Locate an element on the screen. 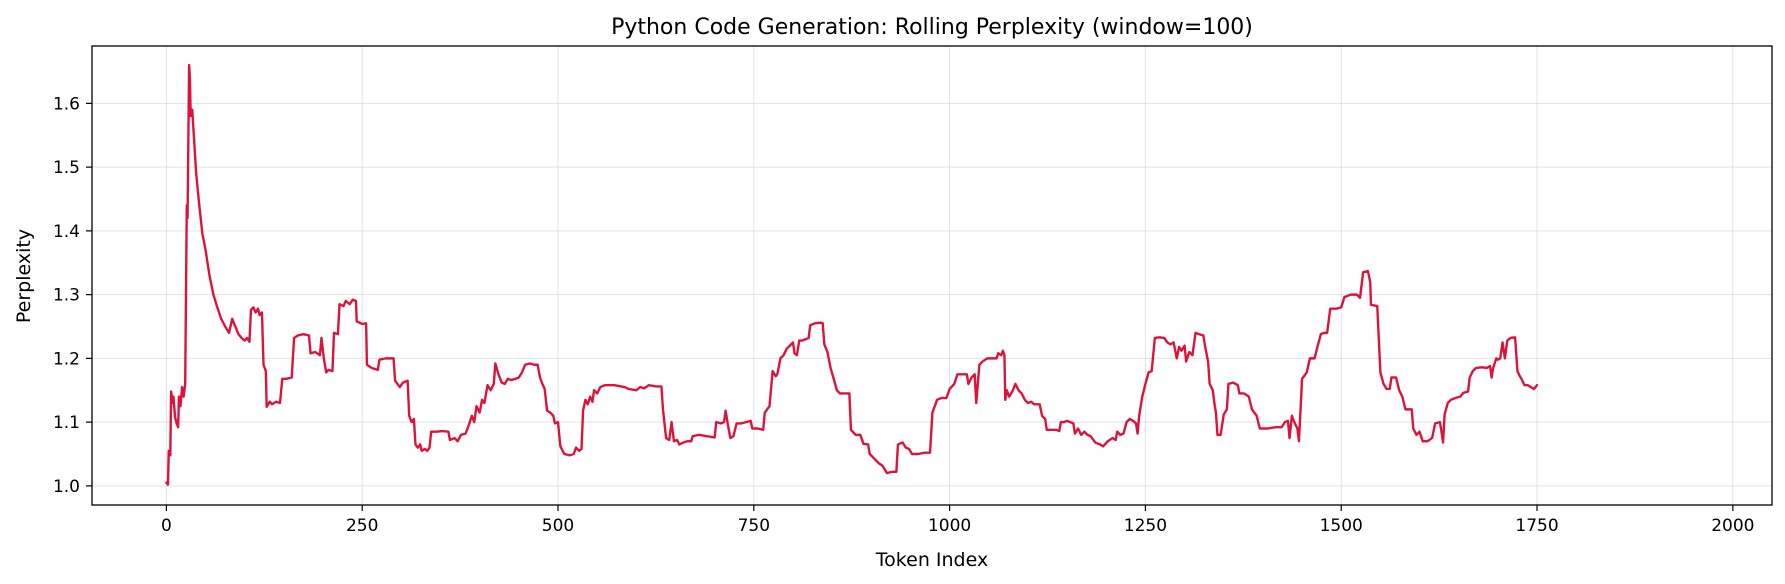 Image resolution: width=1785 pixels, height=584 pixels. x-tick-label: 1750 is located at coordinates (1536, 526).